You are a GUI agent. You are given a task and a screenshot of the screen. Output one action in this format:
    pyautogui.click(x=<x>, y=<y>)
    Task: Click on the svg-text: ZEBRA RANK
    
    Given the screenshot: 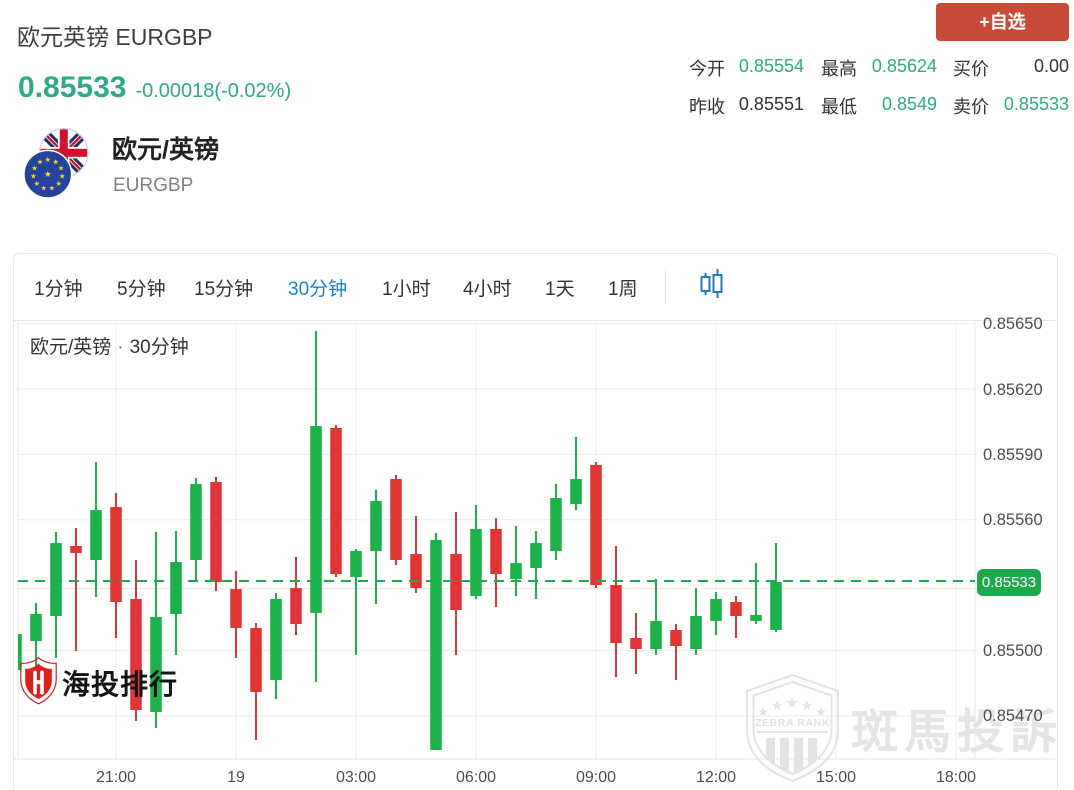 What is the action you would take?
    pyautogui.click(x=792, y=723)
    